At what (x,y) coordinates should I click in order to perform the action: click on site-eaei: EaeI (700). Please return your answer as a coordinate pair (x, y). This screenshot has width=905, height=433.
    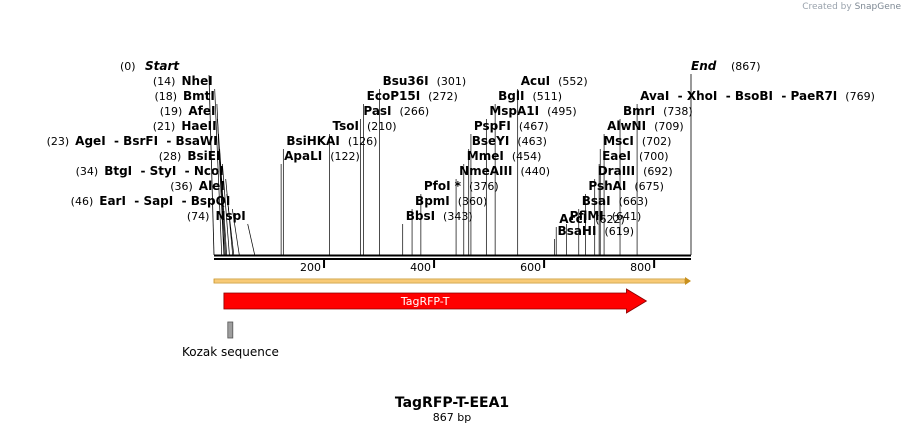
    Looking at the image, I should click on (635, 156).